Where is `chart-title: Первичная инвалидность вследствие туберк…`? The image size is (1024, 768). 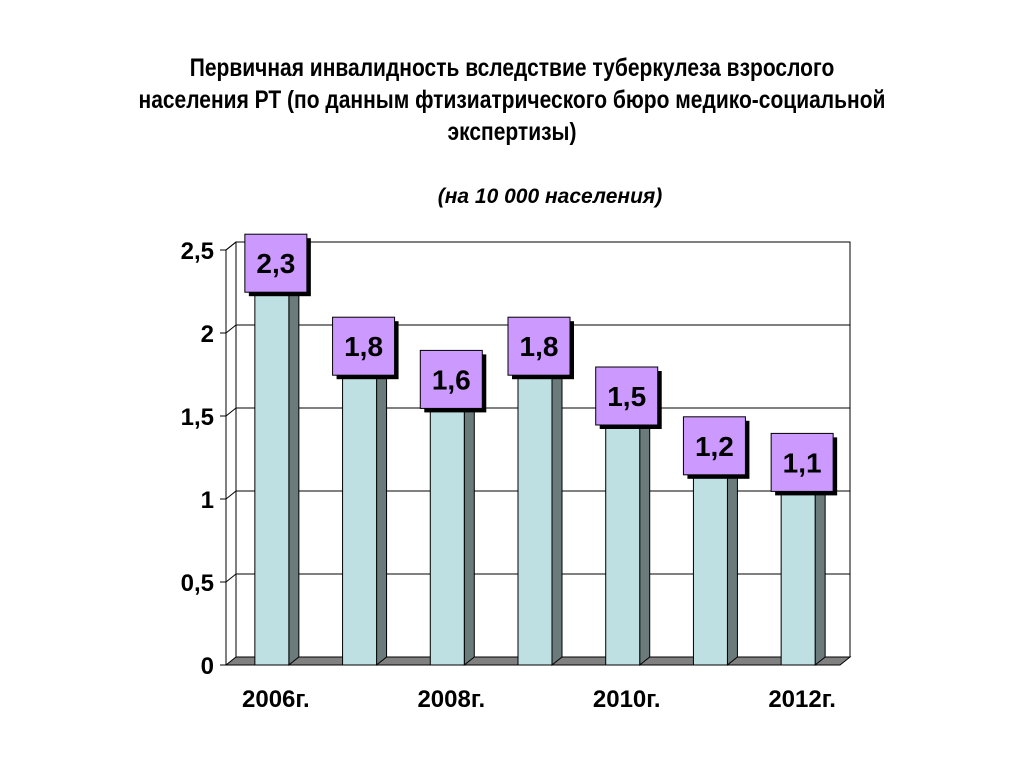
chart-title: Первичная инвалидность вследствие туберк… is located at coordinates (512, 100).